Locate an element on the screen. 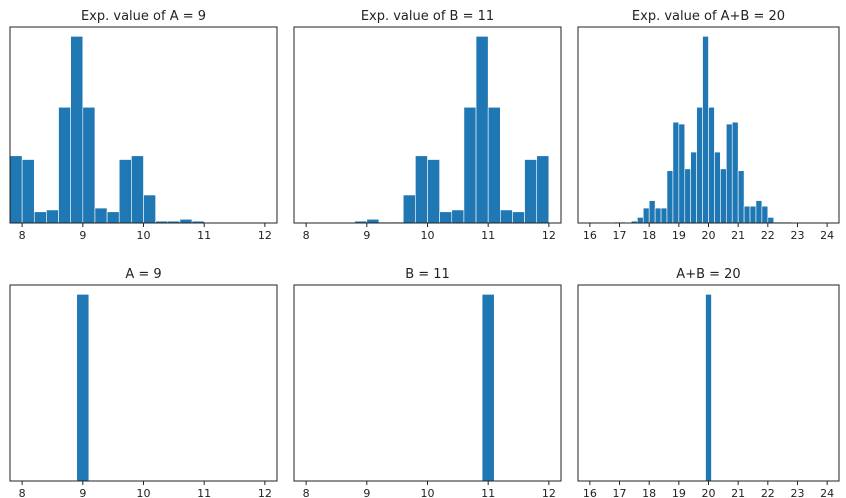  chart-panel: A = 9 8 9 10 11 12 is located at coordinates (143, 382).